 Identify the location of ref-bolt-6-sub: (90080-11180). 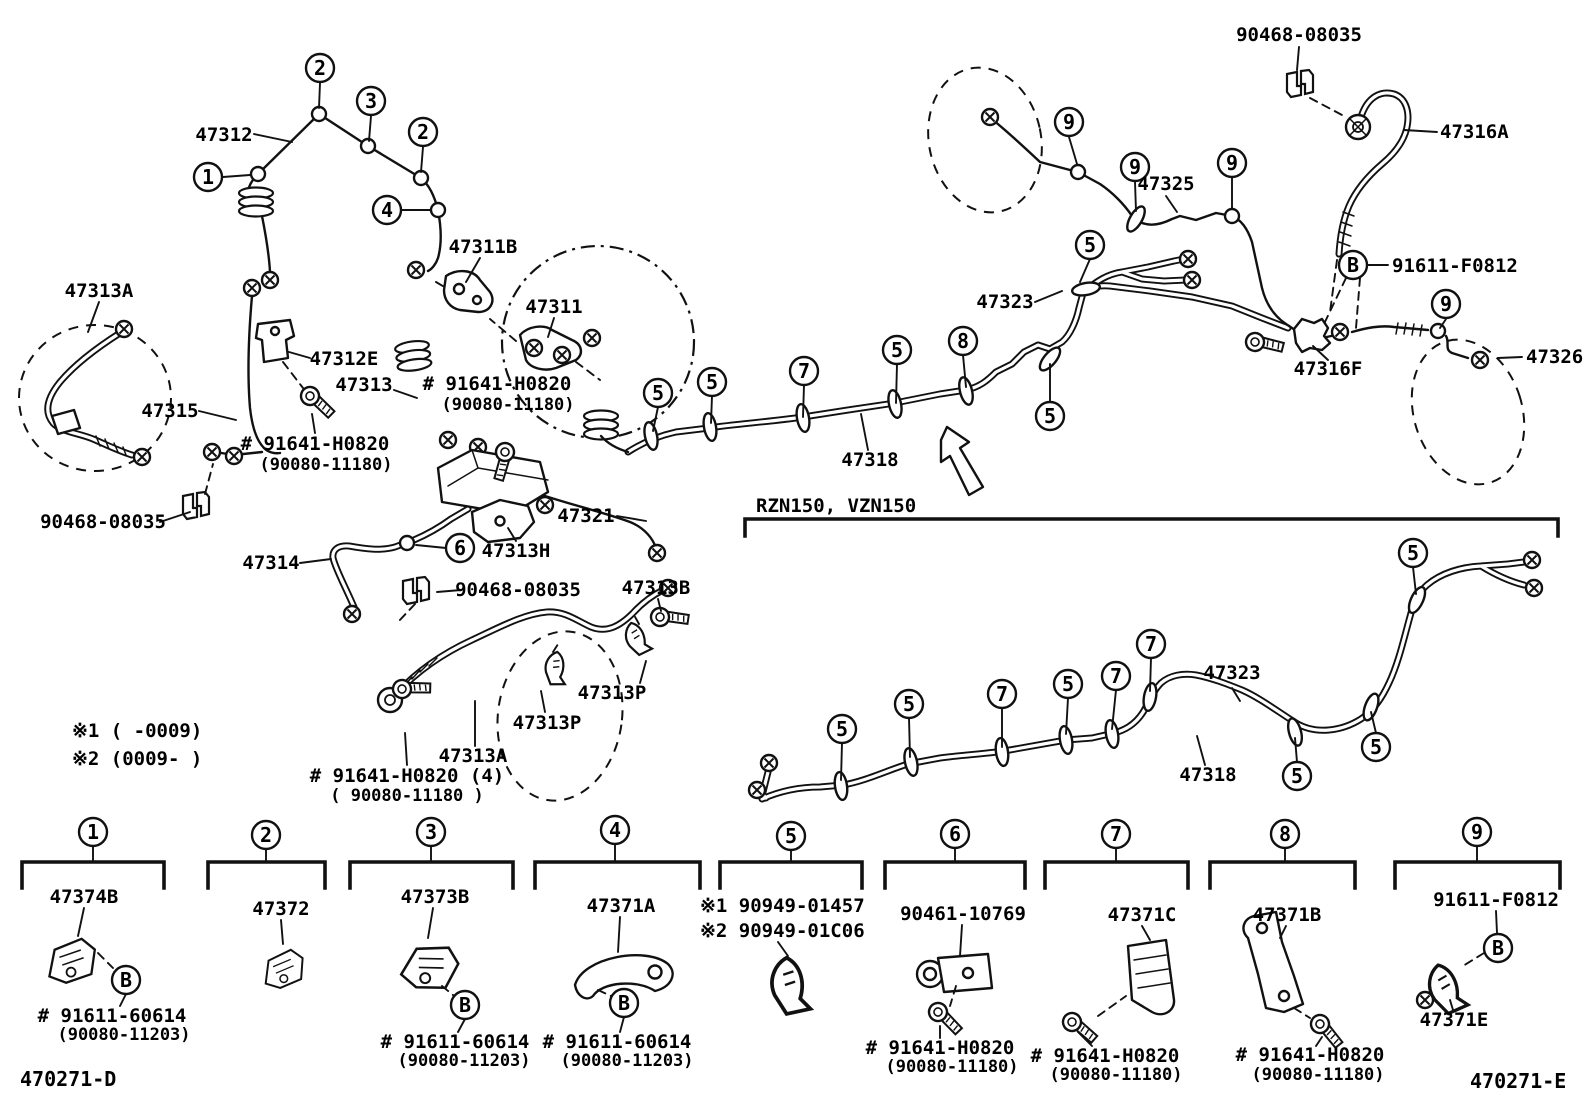
(951, 1067).